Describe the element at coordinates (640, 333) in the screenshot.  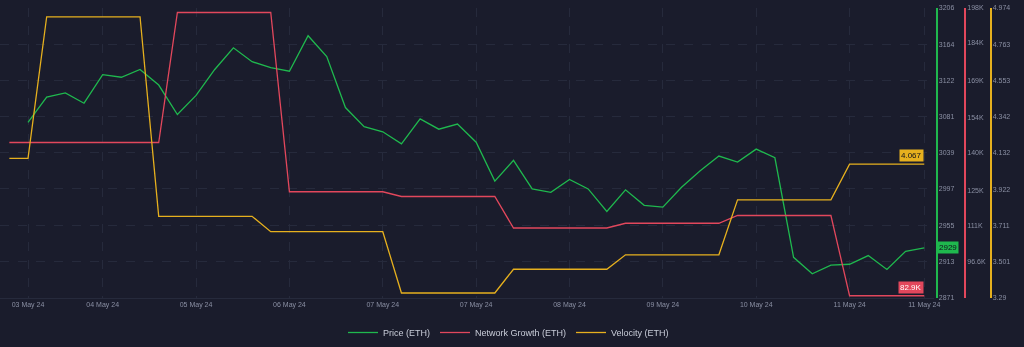
I see `legend-label: Velocity (ETH)` at that location.